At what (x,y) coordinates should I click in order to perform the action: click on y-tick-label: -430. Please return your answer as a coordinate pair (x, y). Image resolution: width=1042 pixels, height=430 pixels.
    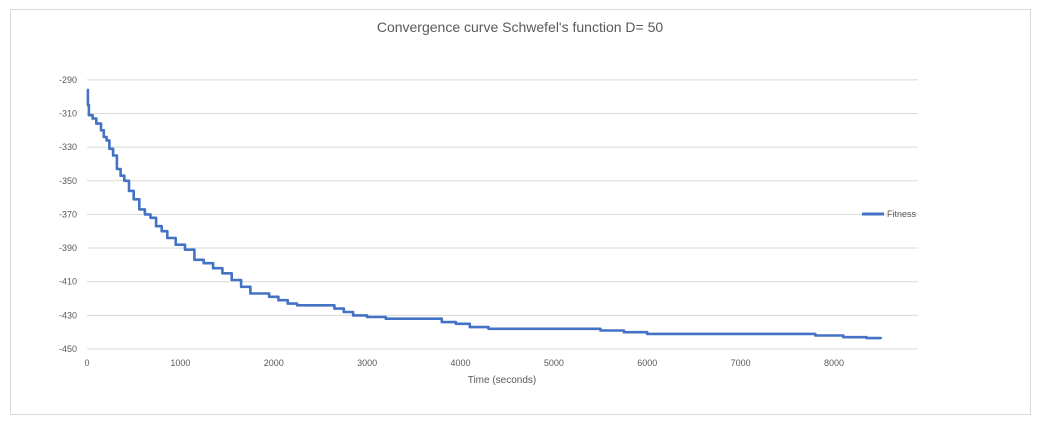
    Looking at the image, I should click on (68, 315).